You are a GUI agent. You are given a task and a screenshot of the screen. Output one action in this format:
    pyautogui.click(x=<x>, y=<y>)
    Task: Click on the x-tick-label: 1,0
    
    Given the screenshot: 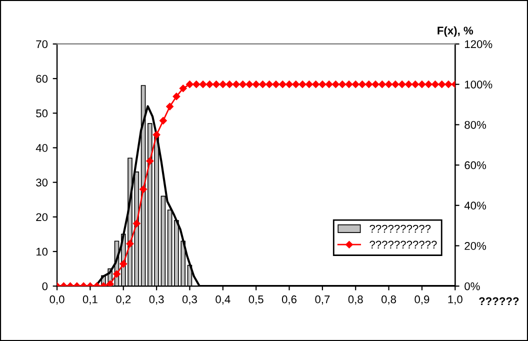 What is the action you would take?
    pyautogui.click(x=455, y=300)
    